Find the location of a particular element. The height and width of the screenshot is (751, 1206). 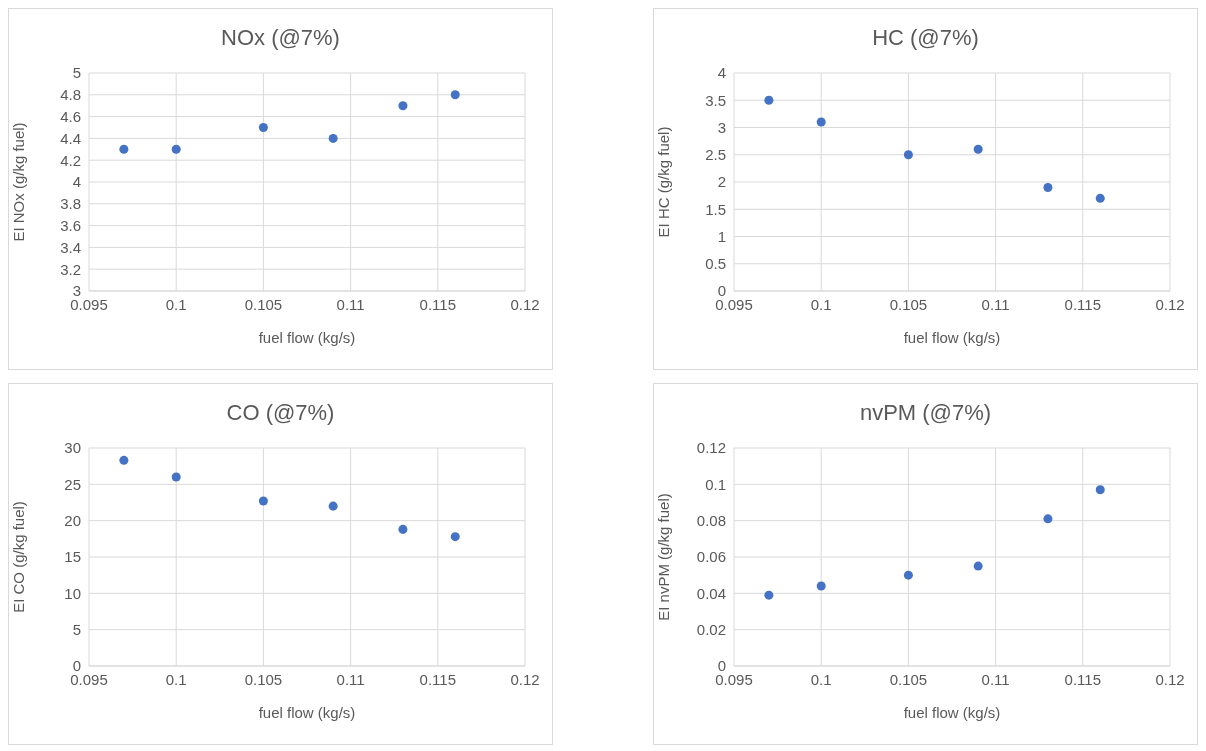

chart-title: CO (@7%) is located at coordinates (280, 413).